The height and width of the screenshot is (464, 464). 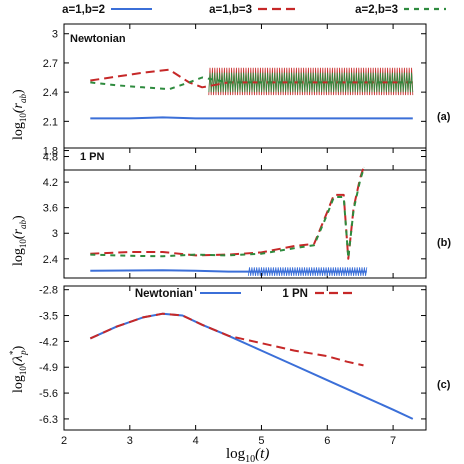 I want to click on ylabel-b-close: ), so click(x=18, y=217).